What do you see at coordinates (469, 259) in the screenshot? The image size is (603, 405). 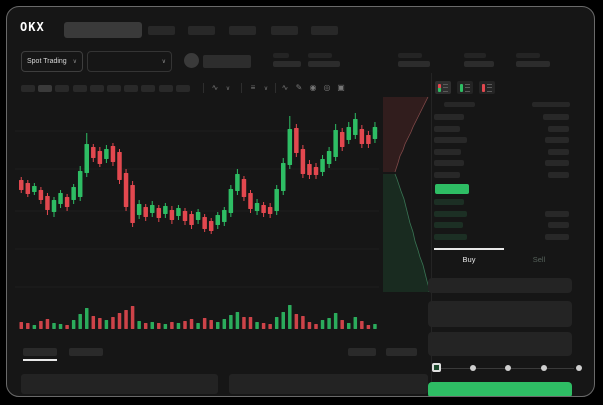 I see `tab-buy: Buy` at bounding box center [469, 259].